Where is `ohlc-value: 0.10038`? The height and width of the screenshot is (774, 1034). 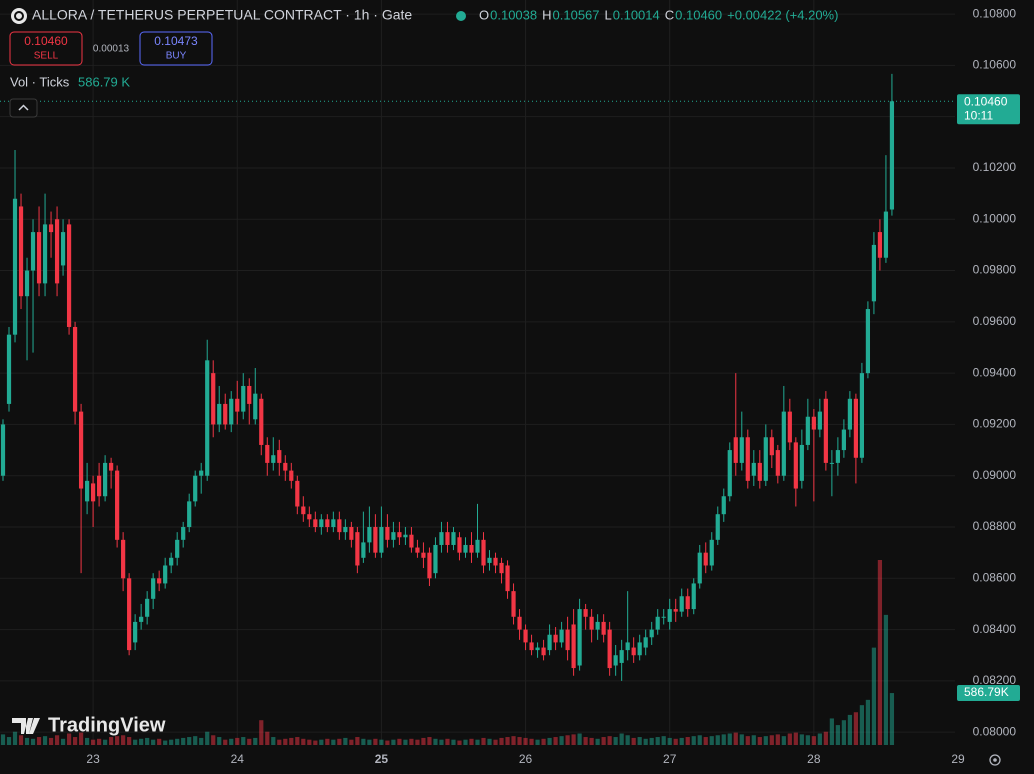
ohlc-value: 0.10038 is located at coordinates (513, 14).